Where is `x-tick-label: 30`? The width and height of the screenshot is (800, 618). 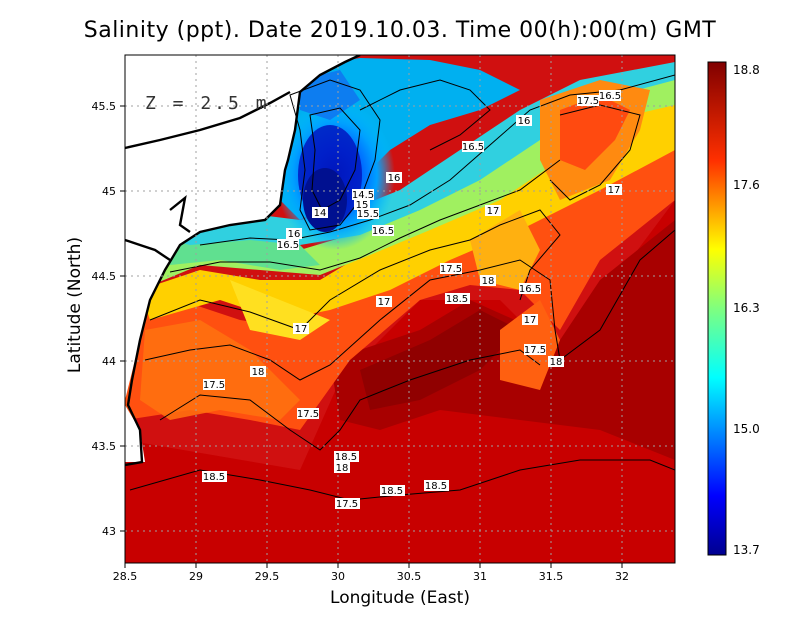 x-tick-label: 30 is located at coordinates (338, 576).